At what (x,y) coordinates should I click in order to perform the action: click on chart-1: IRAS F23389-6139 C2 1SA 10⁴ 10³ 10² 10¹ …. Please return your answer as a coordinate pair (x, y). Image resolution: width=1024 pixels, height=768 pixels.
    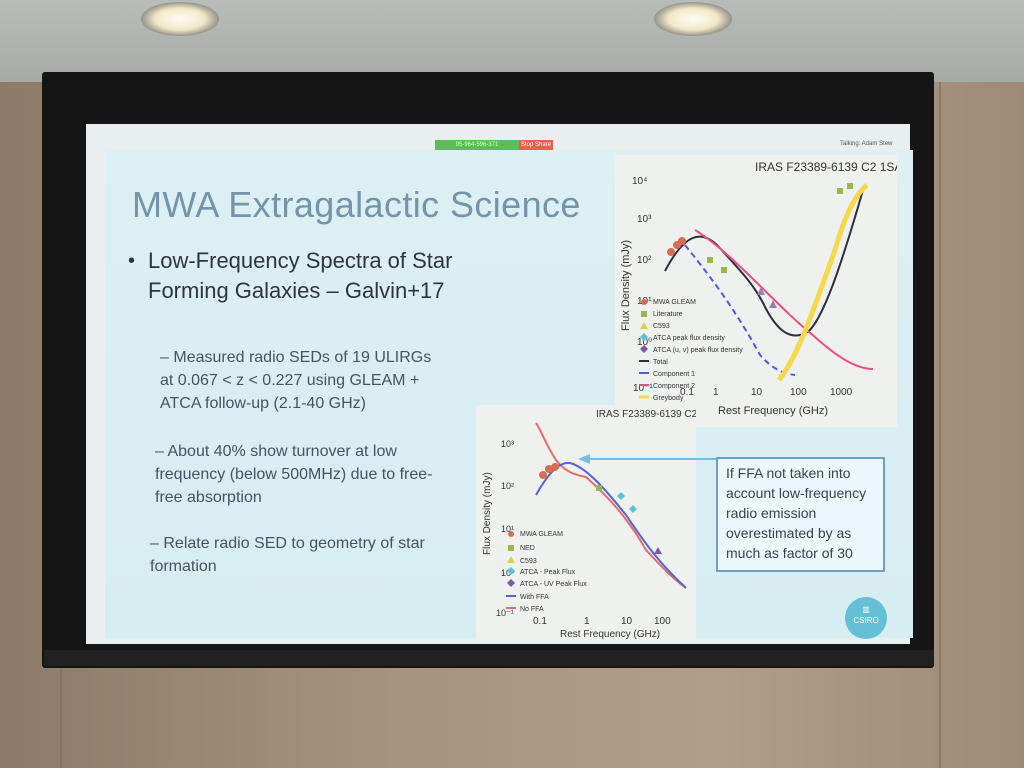
    Looking at the image, I should click on (758, 291).